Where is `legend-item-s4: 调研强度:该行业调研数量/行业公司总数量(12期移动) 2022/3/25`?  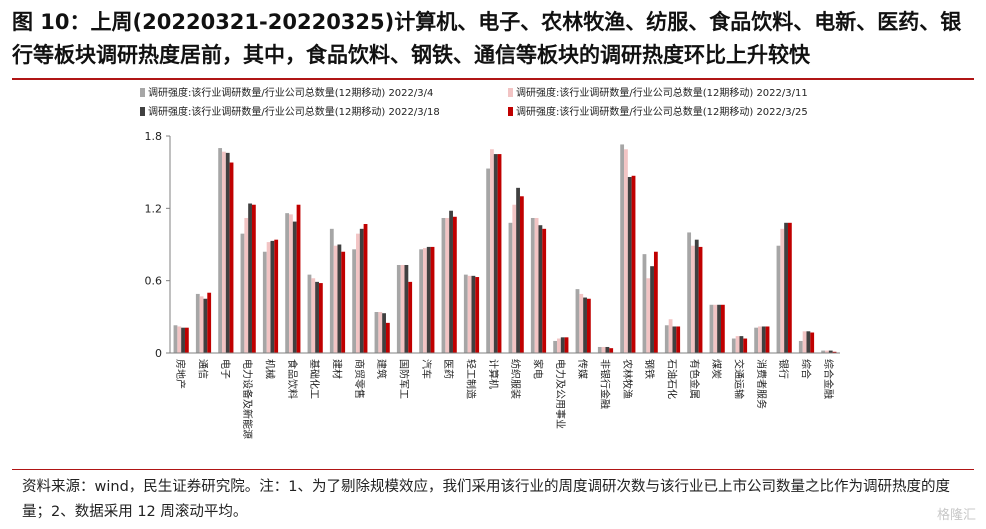
legend-item-s4: 调研强度:该行业调研数量/行业公司总数量(12期移动) 2022/3/25 is located at coordinates (658, 113).